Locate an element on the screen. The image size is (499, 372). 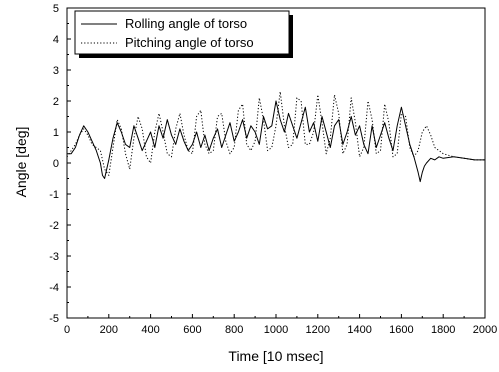
legend-box is located at coordinates (182, 32).